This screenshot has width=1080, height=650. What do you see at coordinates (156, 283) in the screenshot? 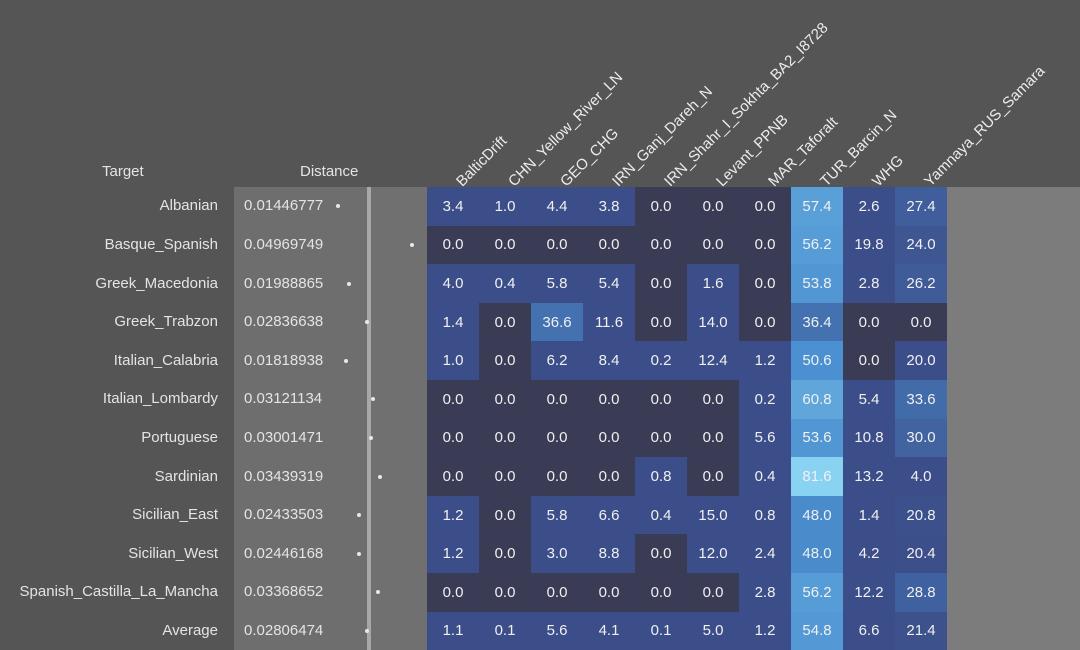
I see `row-target-label: Greek_Macedonia` at bounding box center [156, 283].